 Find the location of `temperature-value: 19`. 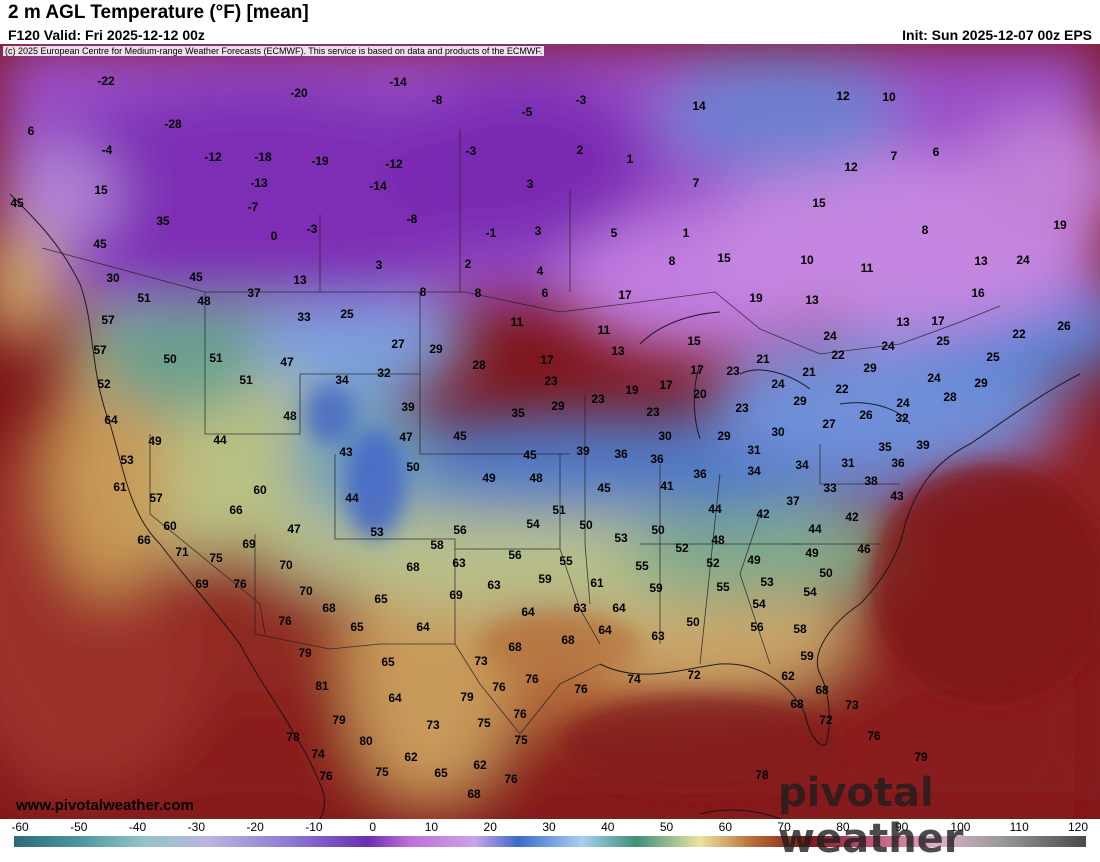

temperature-value: 19 is located at coordinates (756, 298).